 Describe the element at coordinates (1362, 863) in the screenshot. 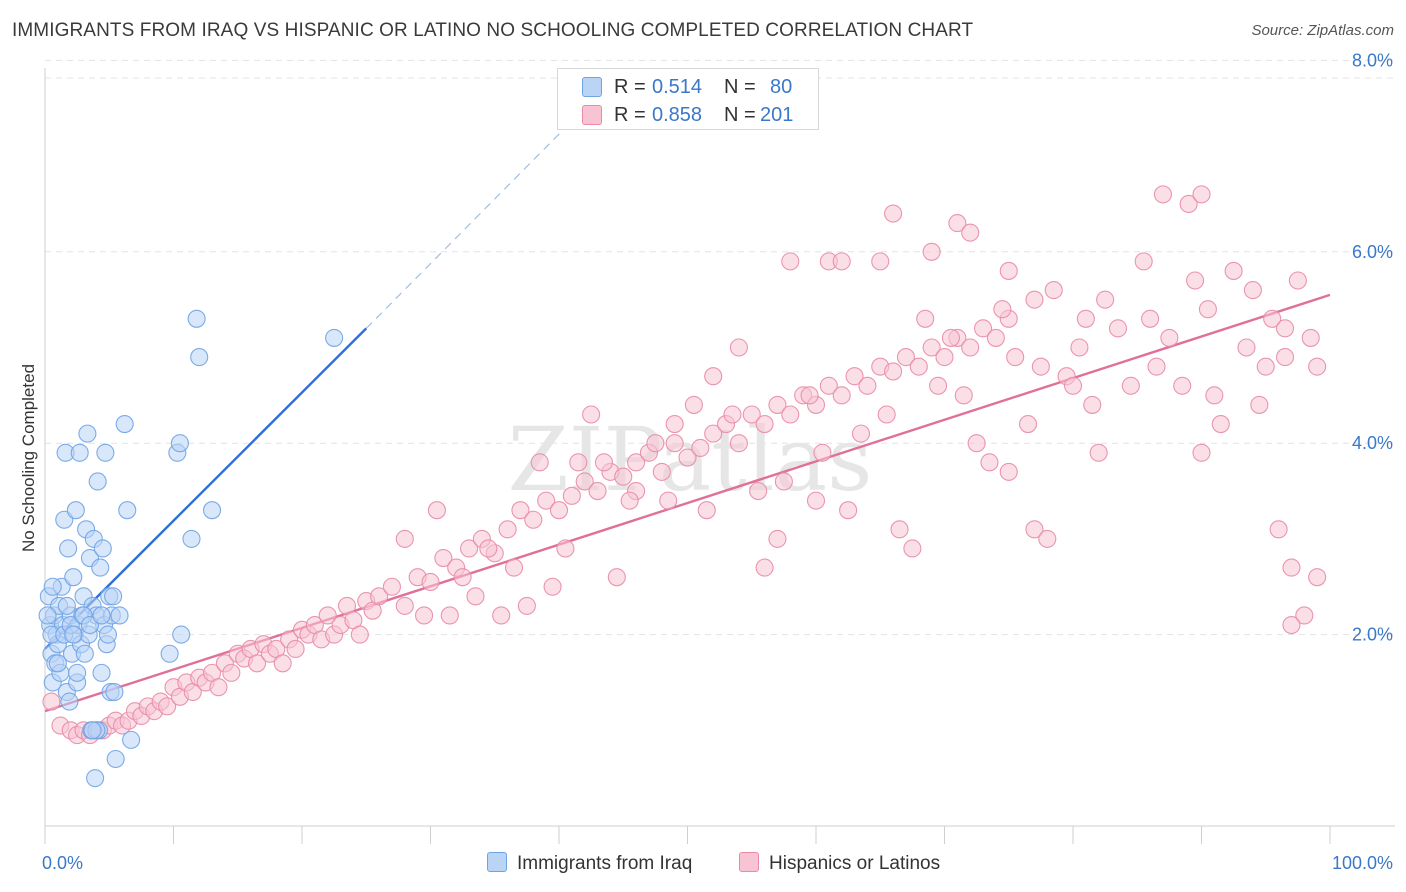

I see `x-tick-label-max: 100.0%` at that location.